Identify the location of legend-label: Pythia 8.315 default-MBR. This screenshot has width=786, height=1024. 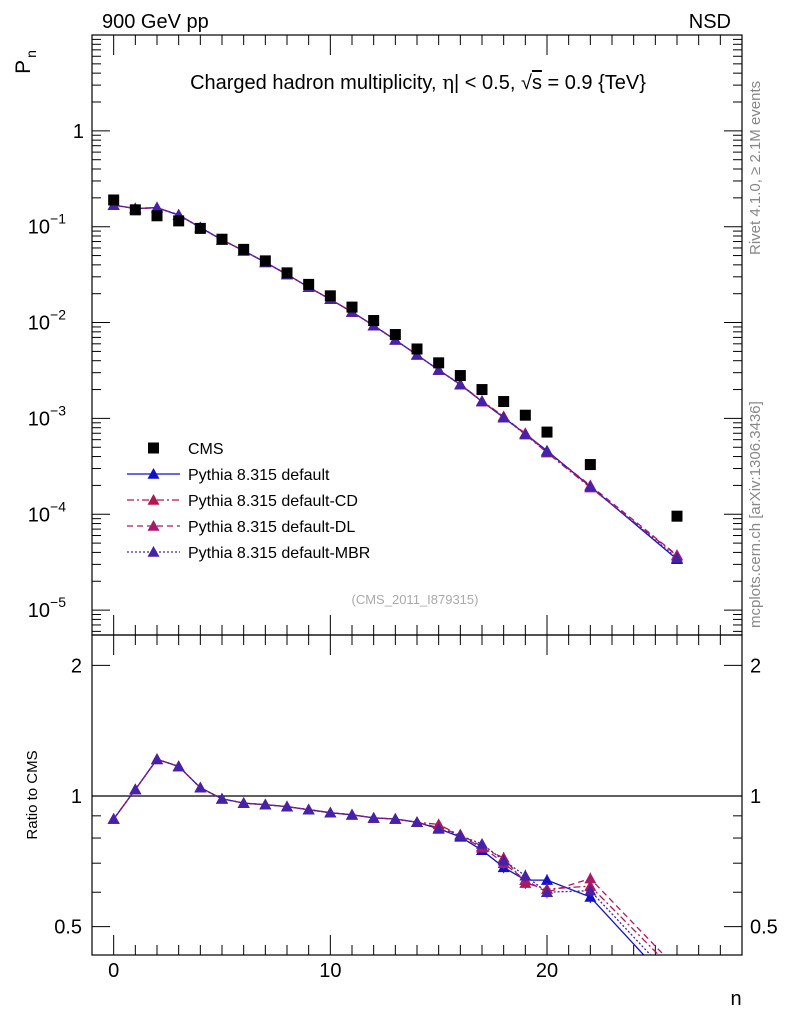
(279, 553).